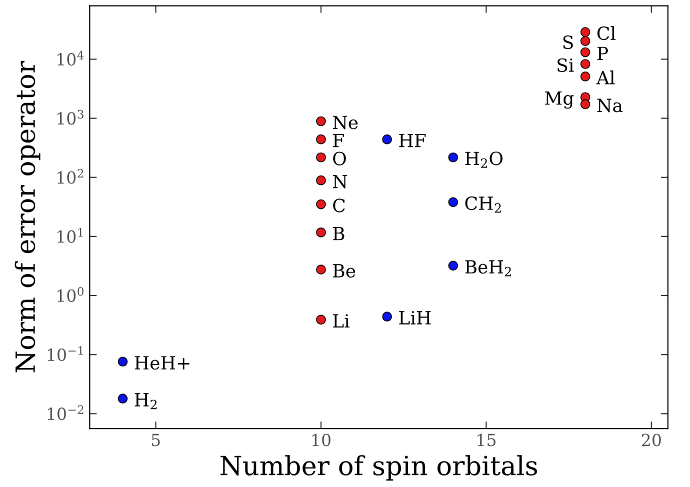 Image resolution: width=690 pixels, height=487 pixels. What do you see at coordinates (568, 42) in the screenshot?
I see `annotation: S` at bounding box center [568, 42].